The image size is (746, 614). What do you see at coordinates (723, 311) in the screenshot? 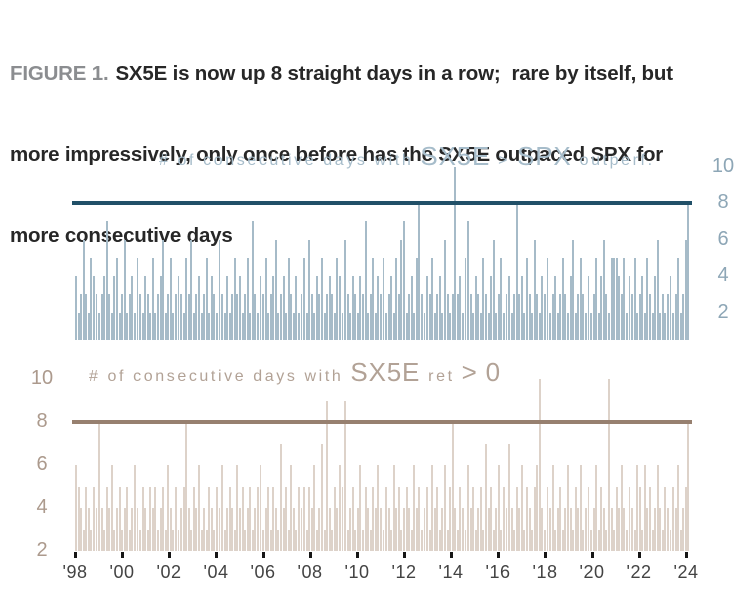
I see `y-tick-label: 2` at bounding box center [723, 311].